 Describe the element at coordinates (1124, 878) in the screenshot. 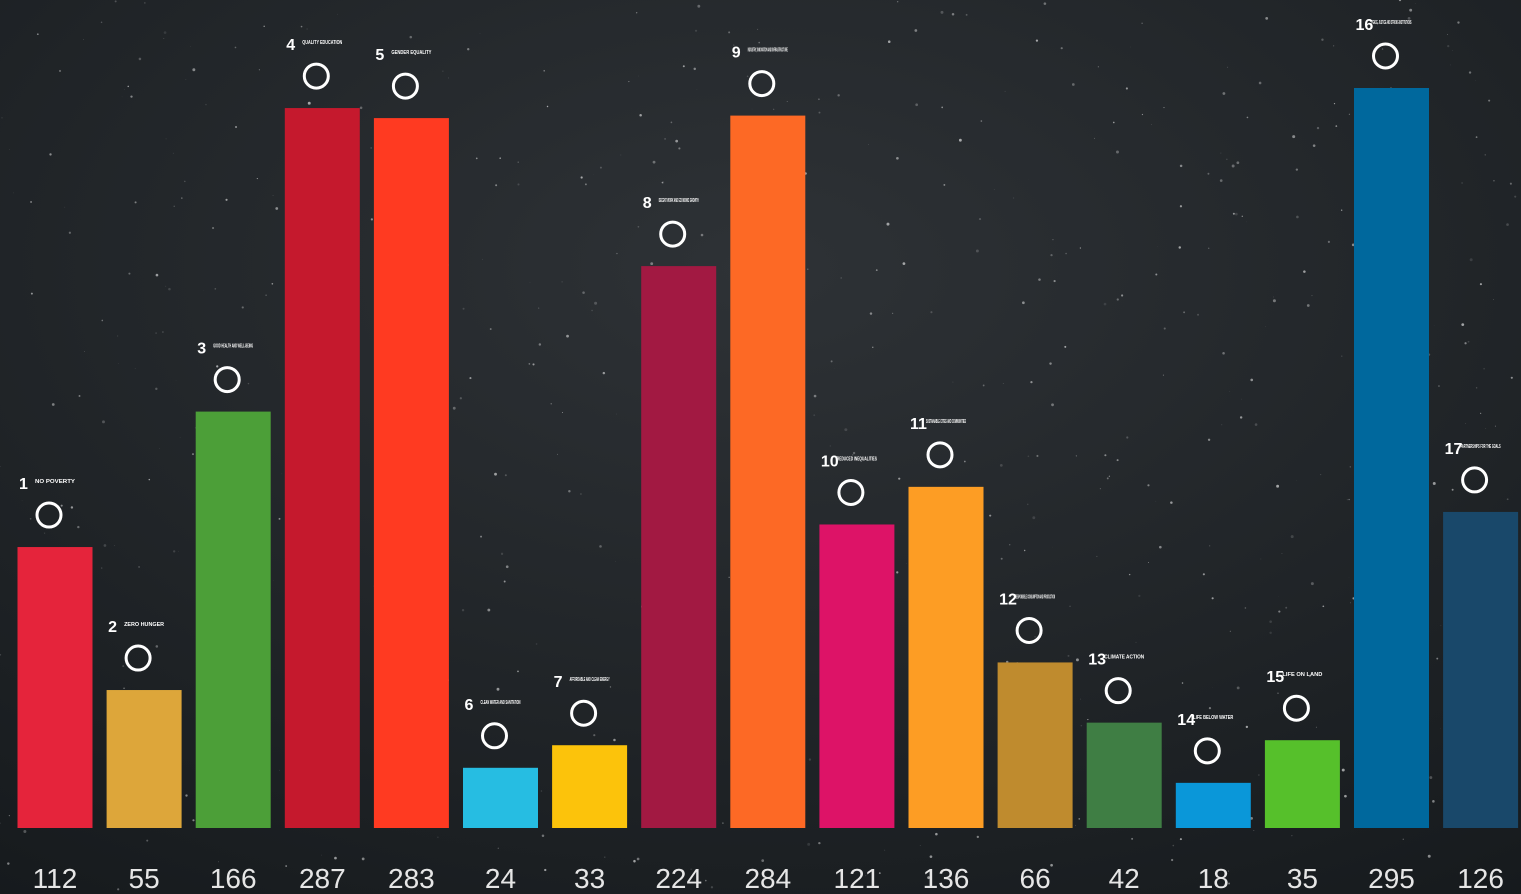

I see `value-label: 42` at that location.